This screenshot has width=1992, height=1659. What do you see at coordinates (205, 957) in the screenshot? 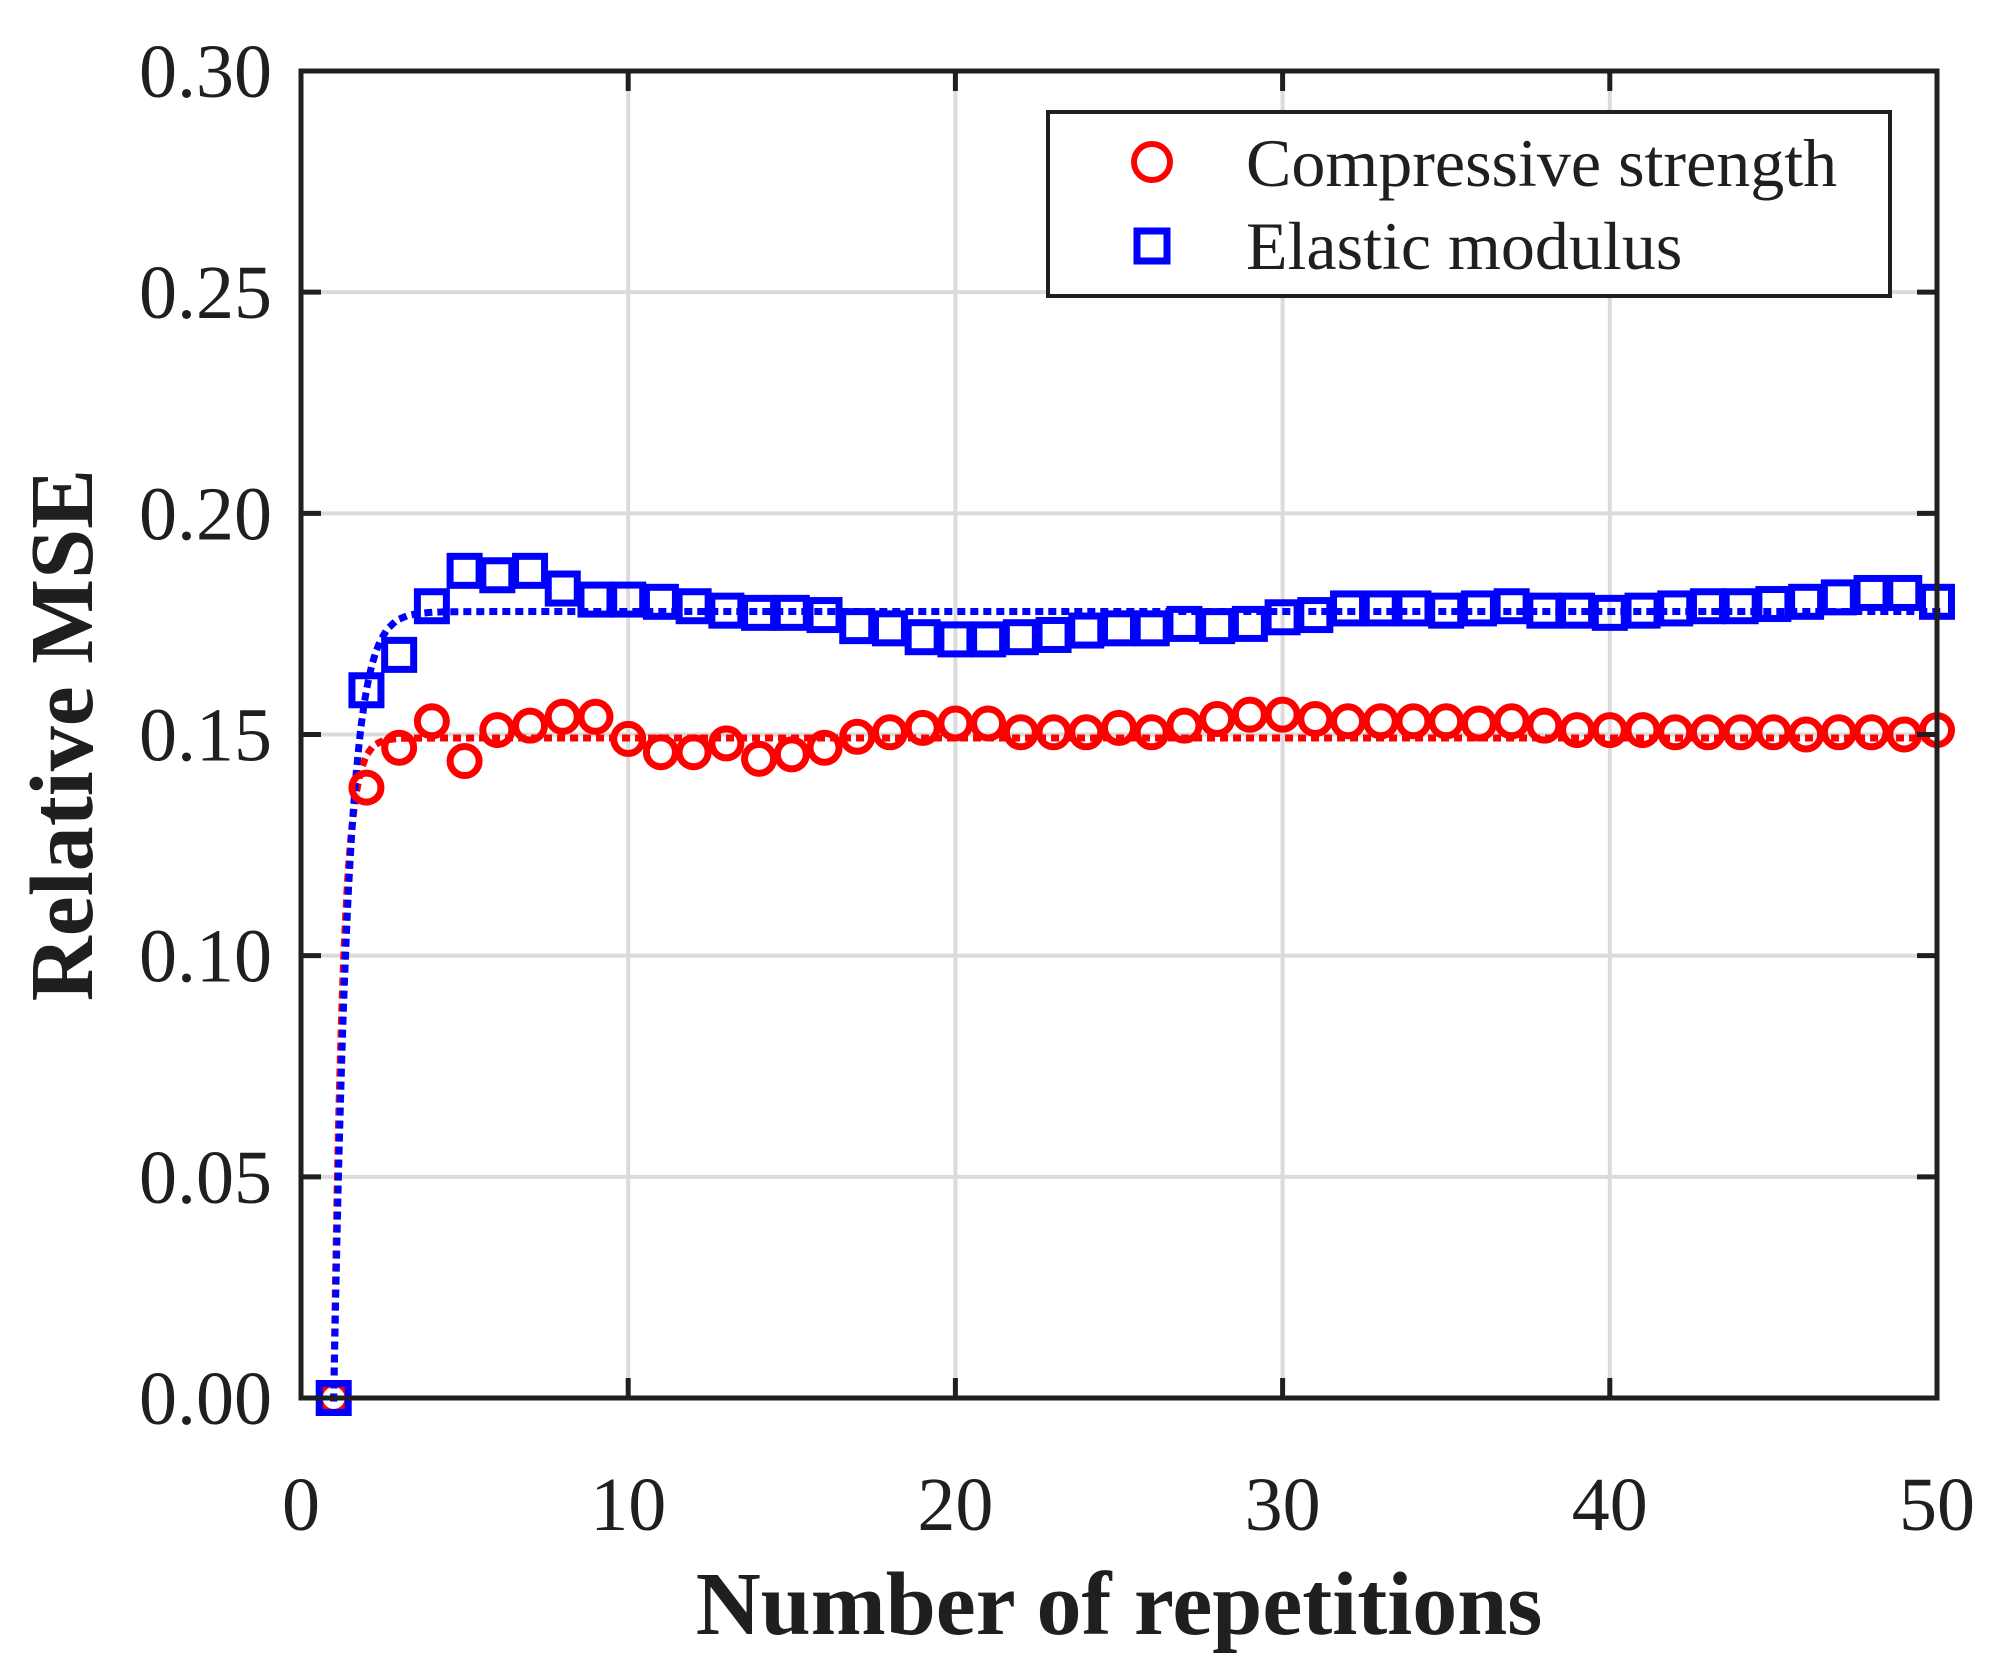
I see `y-tick-label: 0.10` at bounding box center [205, 957].